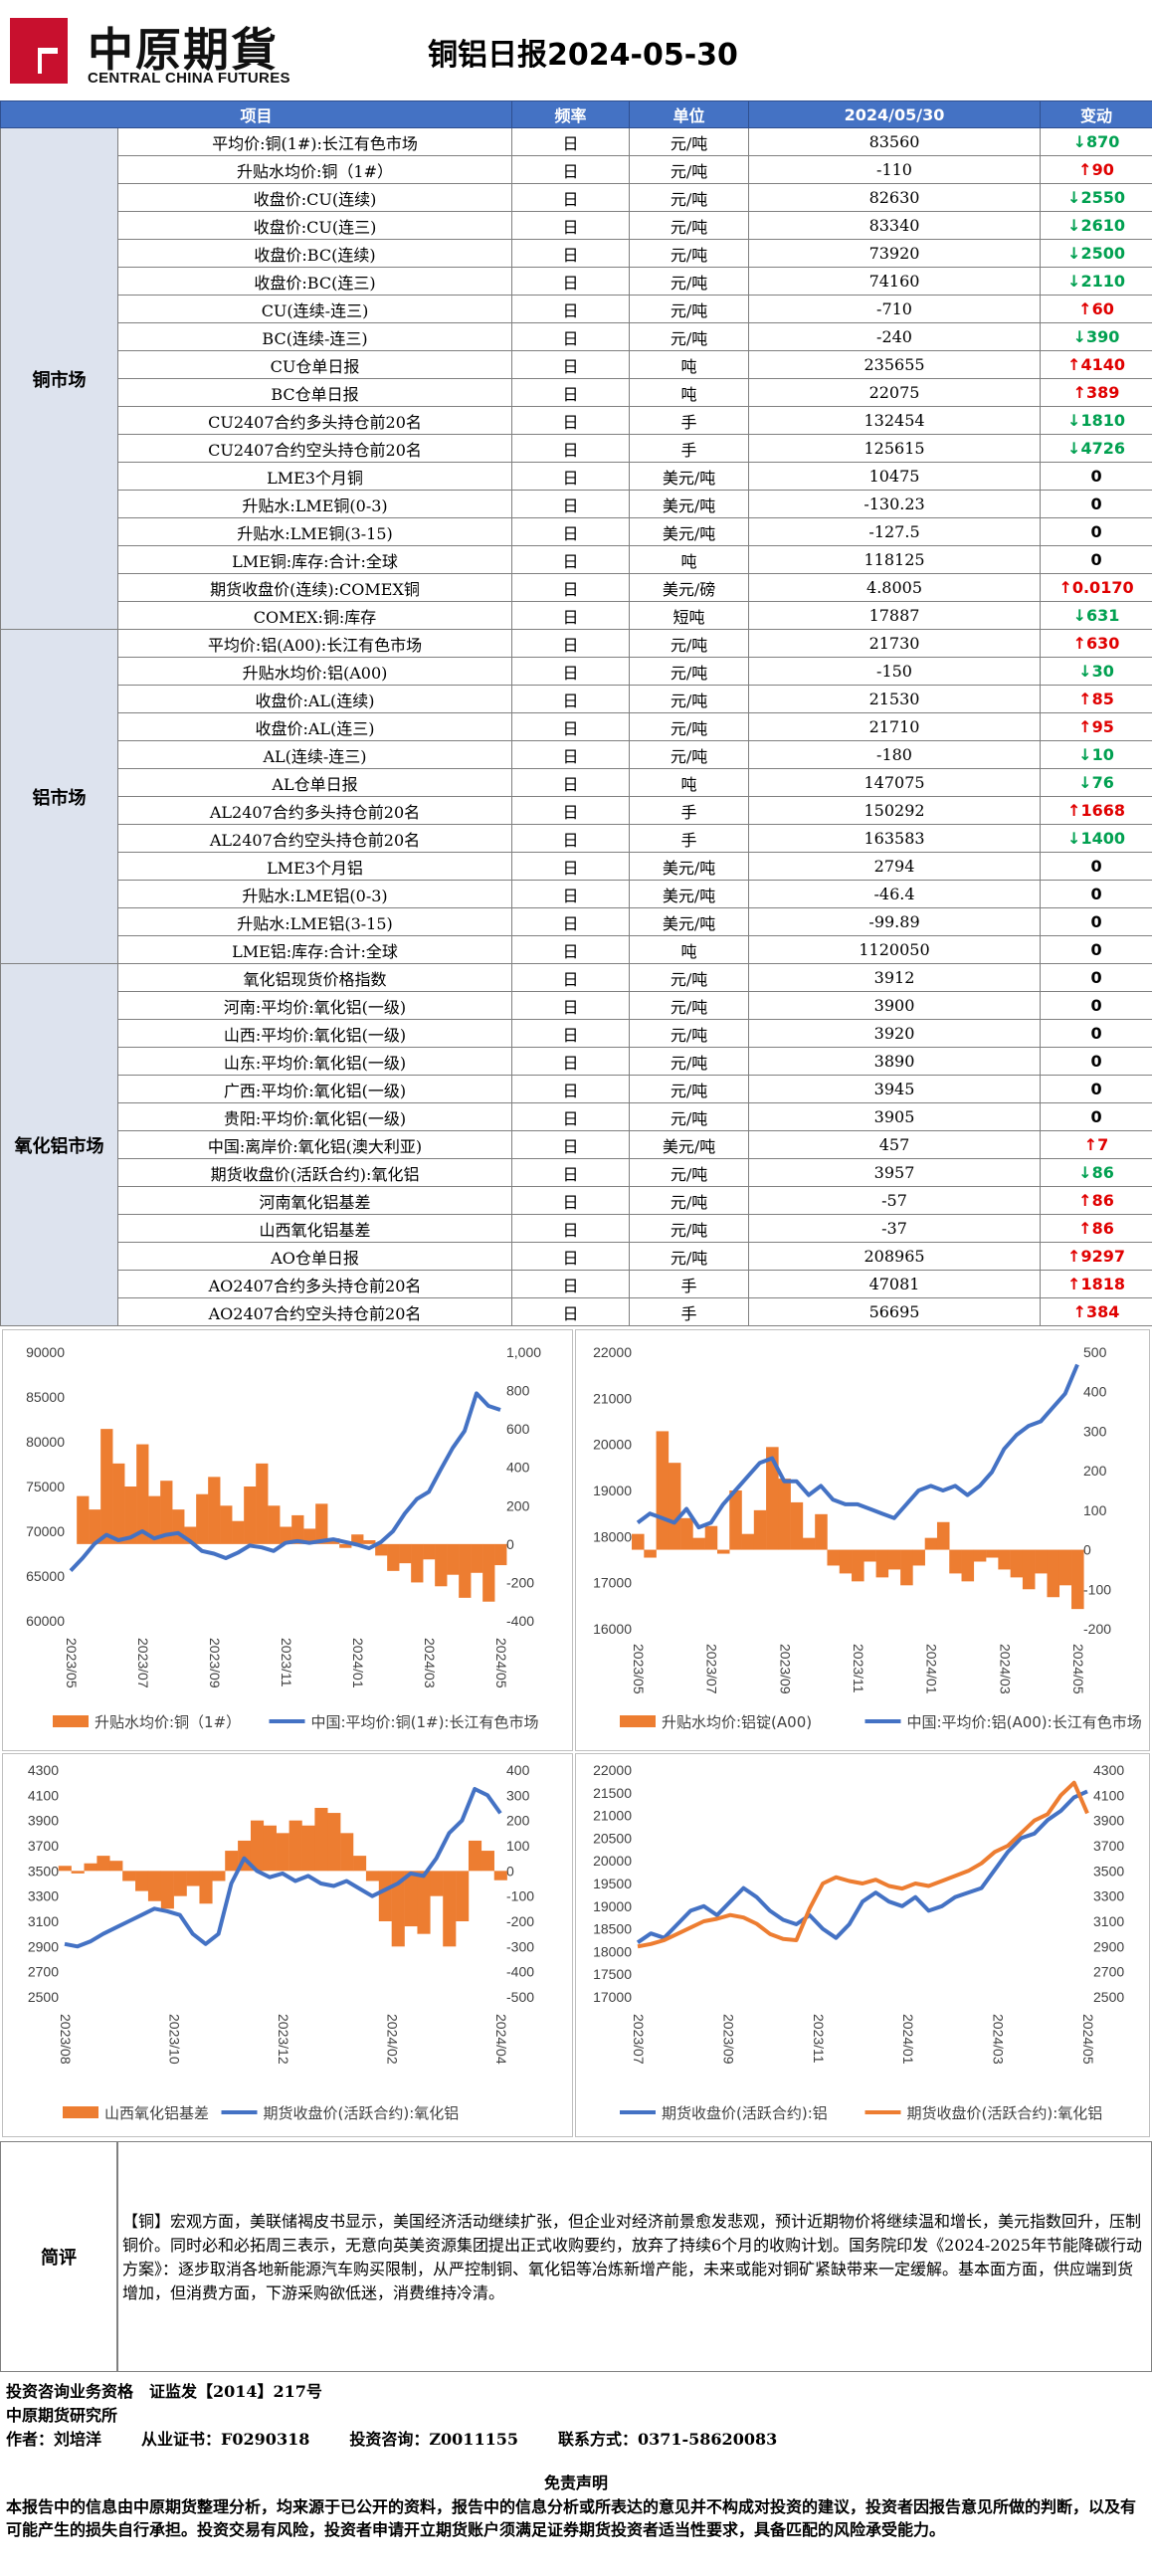  What do you see at coordinates (1108, 1921) in the screenshot?
I see `y2-tick-label: 3100` at bounding box center [1108, 1921].